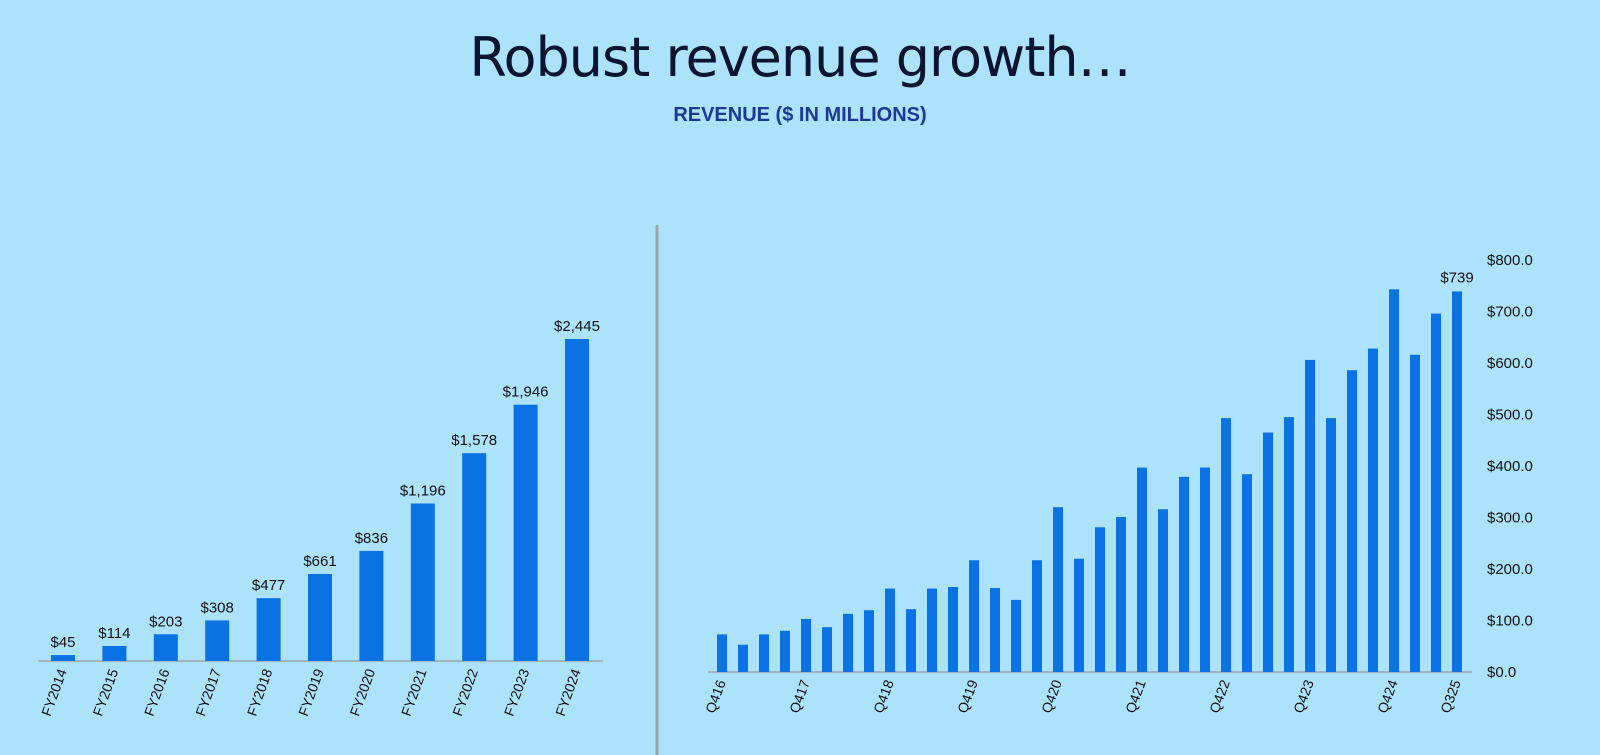 This screenshot has width=1600, height=755. What do you see at coordinates (1219, 696) in the screenshot?
I see `quarterly-x-tick-label: Q422` at bounding box center [1219, 696].